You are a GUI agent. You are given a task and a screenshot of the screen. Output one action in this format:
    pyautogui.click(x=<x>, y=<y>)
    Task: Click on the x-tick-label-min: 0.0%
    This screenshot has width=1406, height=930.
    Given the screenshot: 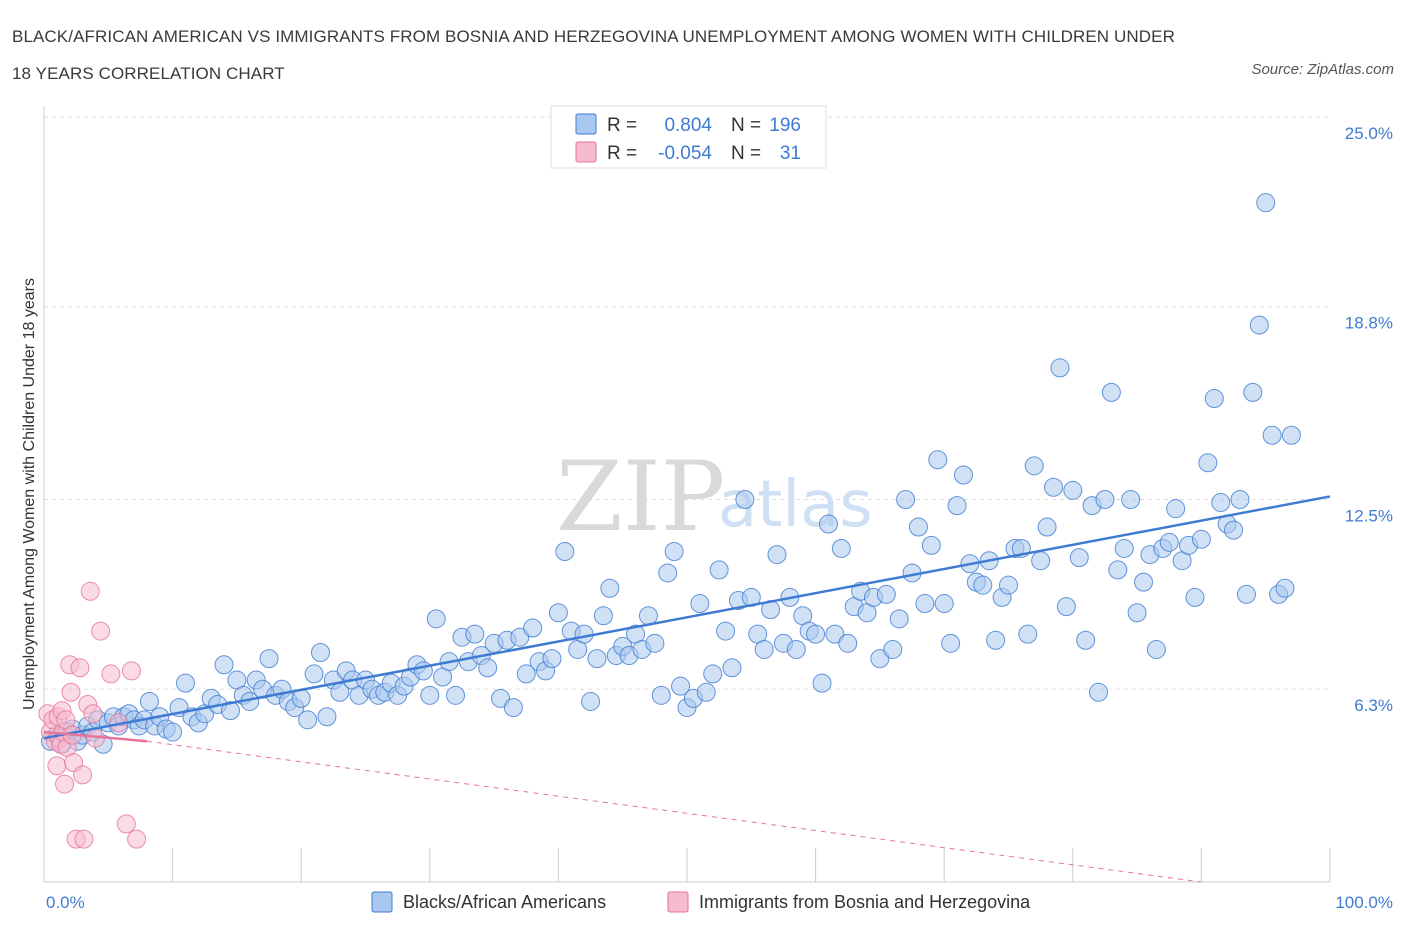 What is the action you would take?
    pyautogui.click(x=65, y=902)
    